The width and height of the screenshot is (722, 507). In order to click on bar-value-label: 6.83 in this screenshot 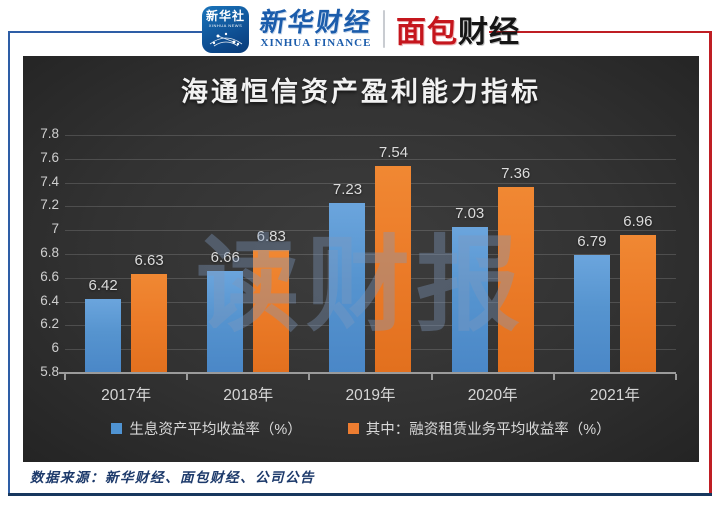, I will do `click(271, 237)`.